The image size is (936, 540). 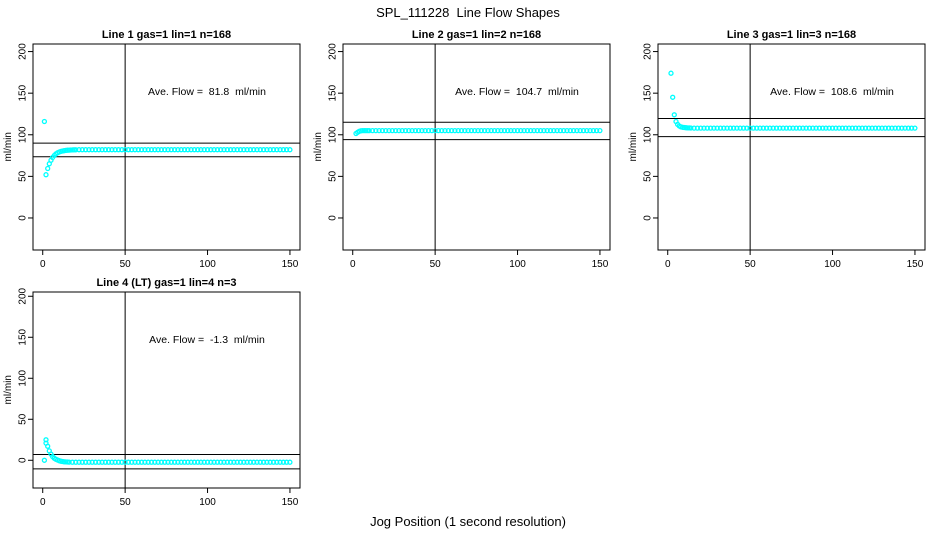 I want to click on ave-flow-annotation-line-2: Ave. Flow = 104.7 ml/min, so click(x=517, y=92).